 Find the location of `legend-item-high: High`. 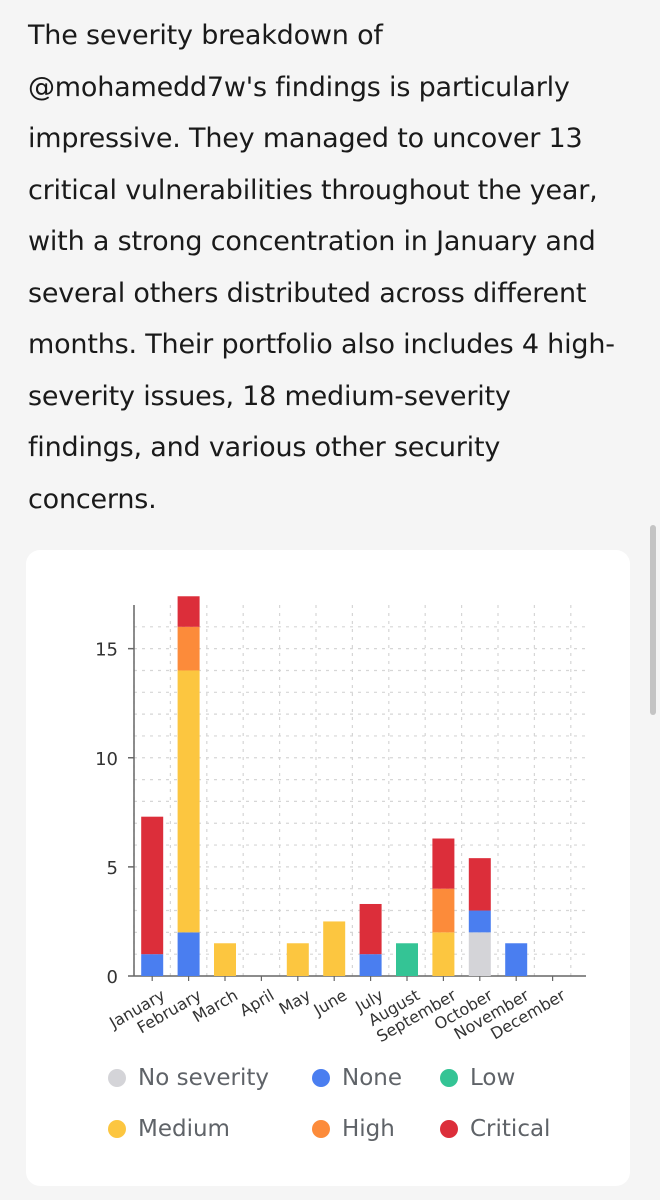

legend-item-high: High is located at coordinates (353, 1129).